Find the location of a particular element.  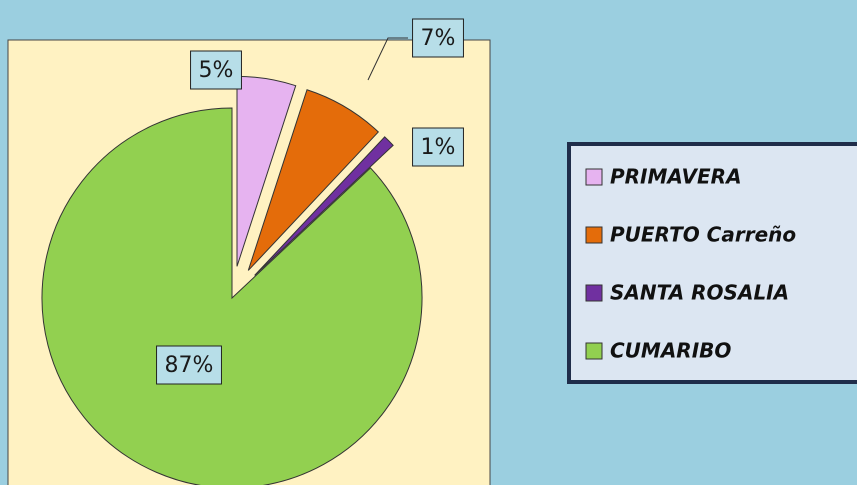

data-label: 87% is located at coordinates (189, 365).